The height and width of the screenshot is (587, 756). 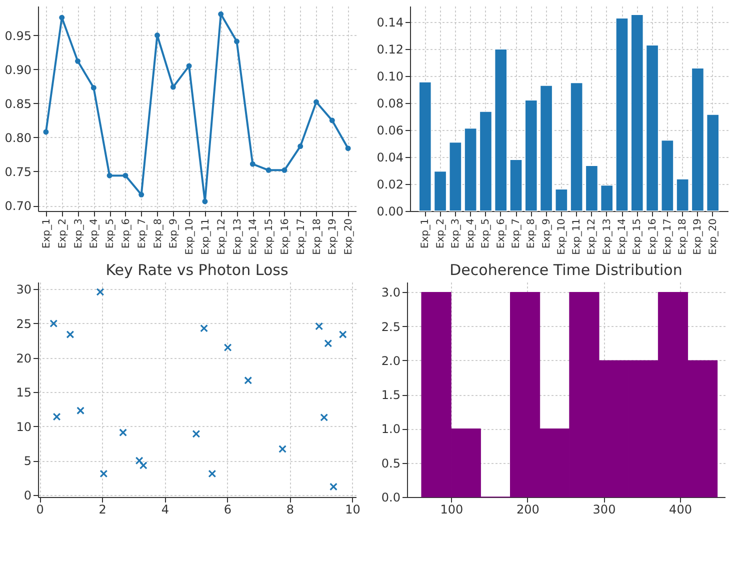 What do you see at coordinates (18, 206) in the screenshot?
I see `y-tick-label: 0.70` at bounding box center [18, 206].